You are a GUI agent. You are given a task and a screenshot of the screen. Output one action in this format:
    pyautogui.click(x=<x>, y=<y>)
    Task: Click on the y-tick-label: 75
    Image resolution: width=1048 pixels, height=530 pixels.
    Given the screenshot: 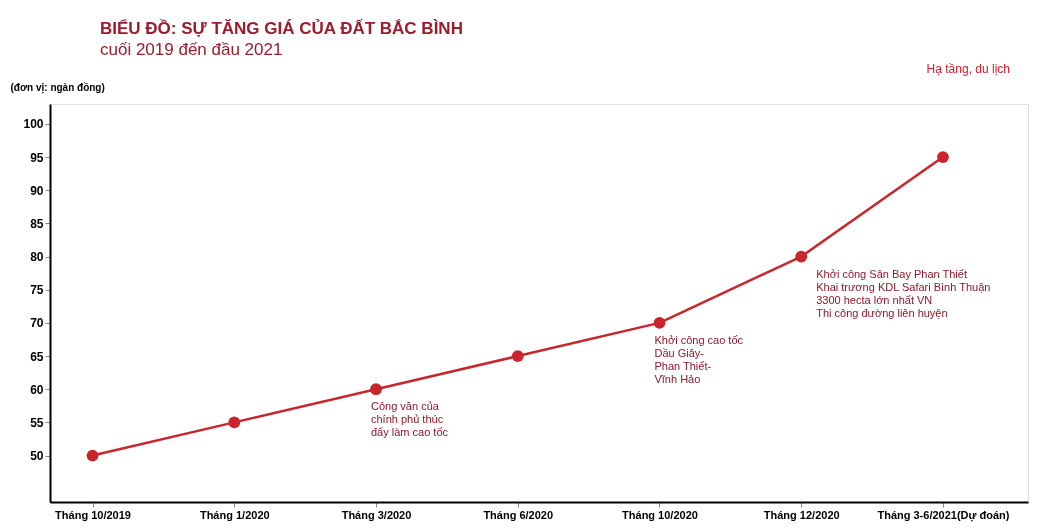 What is the action you would take?
    pyautogui.click(x=37, y=290)
    